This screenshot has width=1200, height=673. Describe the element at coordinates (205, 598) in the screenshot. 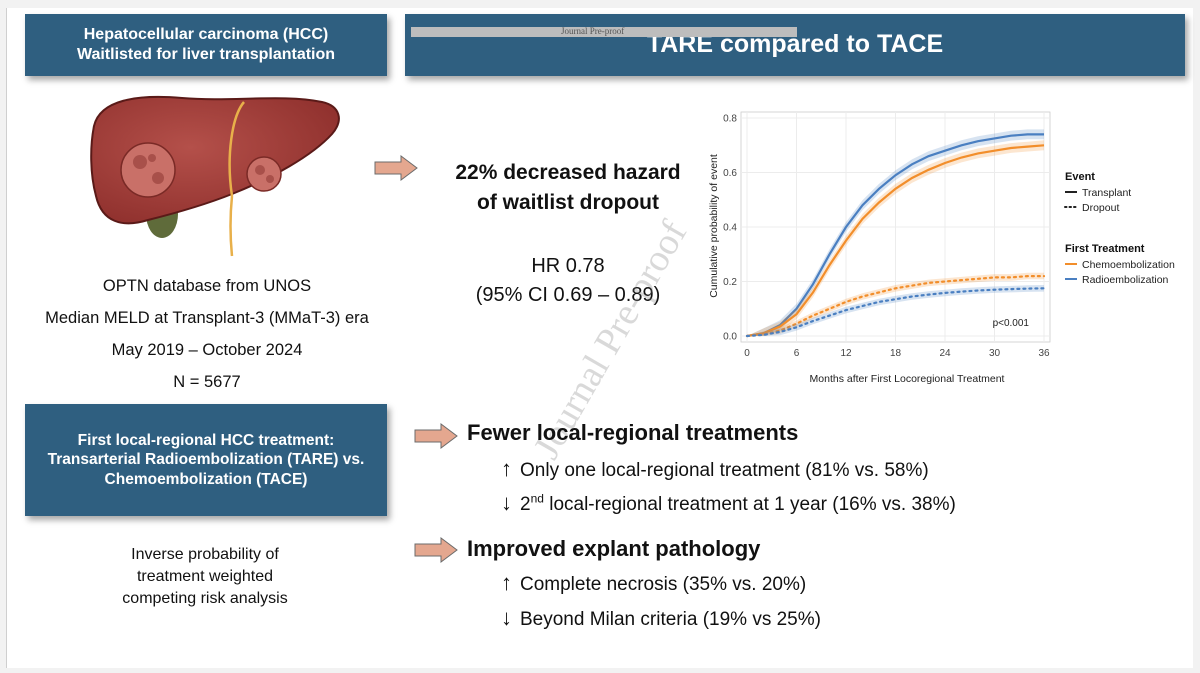

I see `method-line3: competing risk analysis` at that location.